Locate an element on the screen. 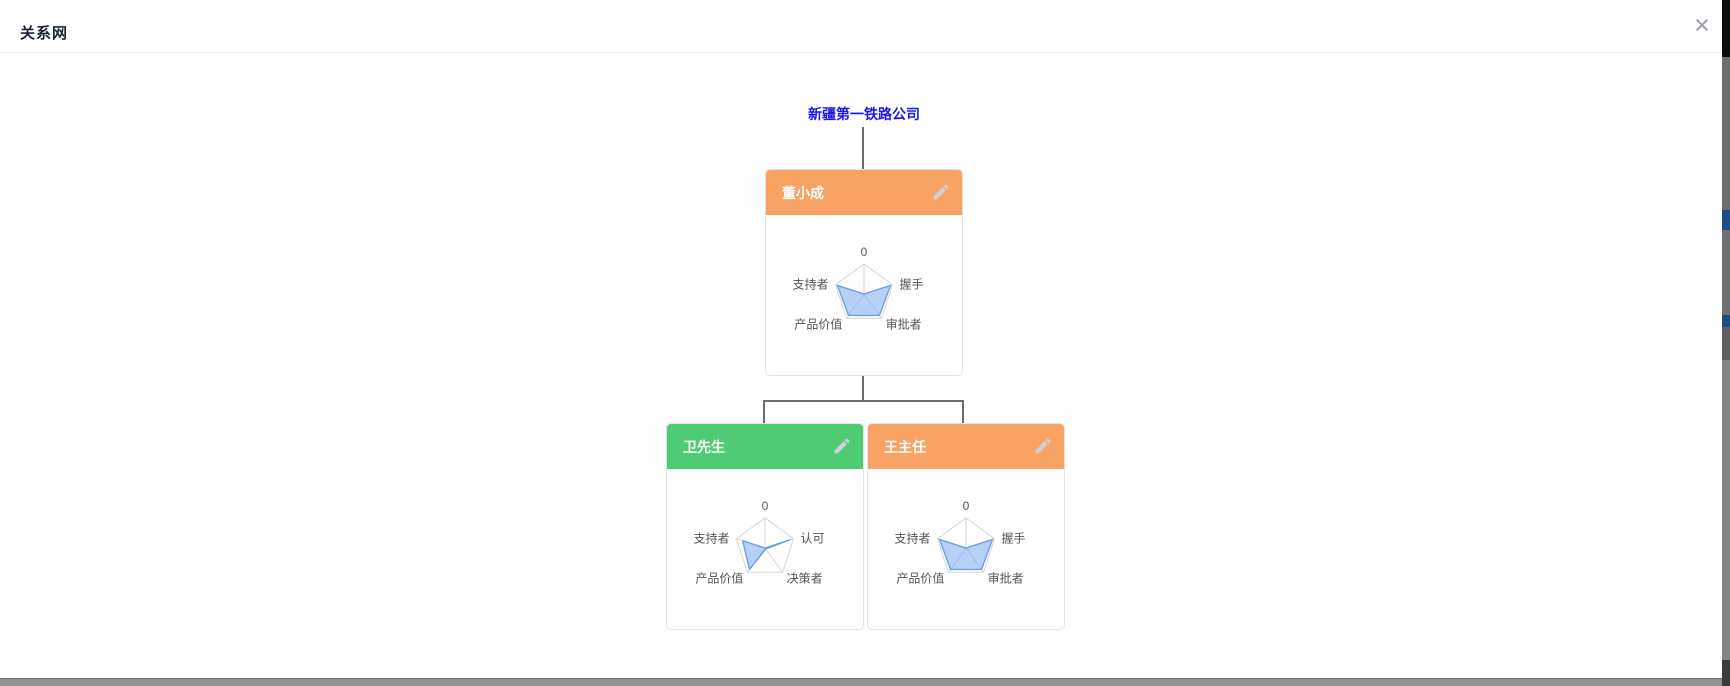 This screenshot has width=1730, height=686. person-card: 卫先生 0 认可决策者 产品价值 支持者 is located at coordinates (765, 526).